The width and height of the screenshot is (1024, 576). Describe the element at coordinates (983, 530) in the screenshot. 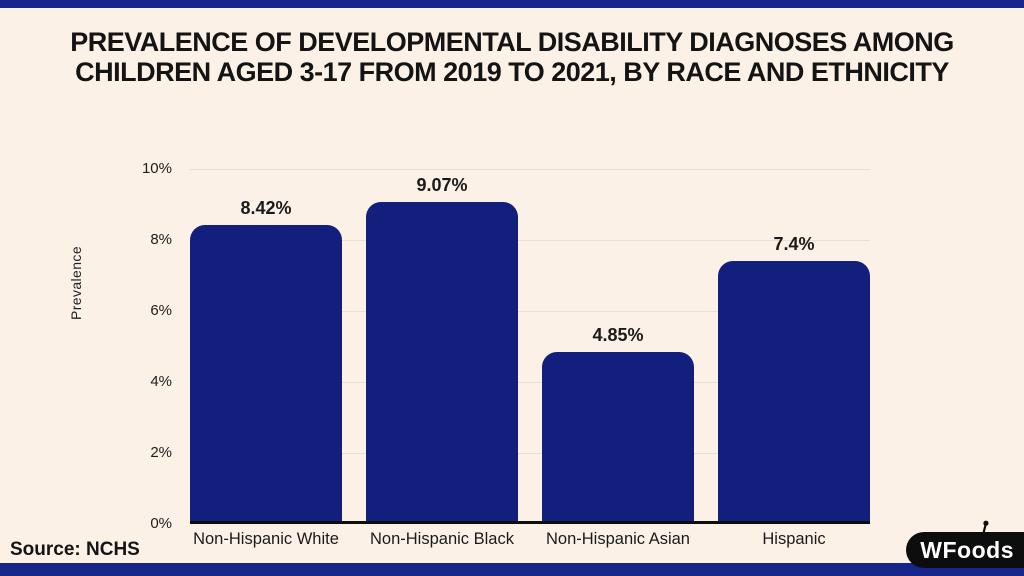

I see `fork-icon` at that location.